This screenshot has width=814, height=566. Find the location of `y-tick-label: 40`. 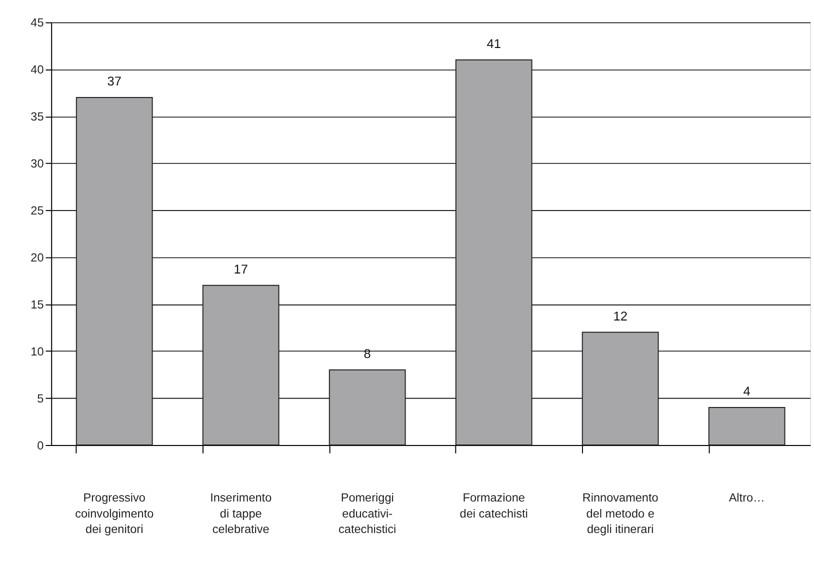

y-tick-label: 40 is located at coordinates (37, 70).